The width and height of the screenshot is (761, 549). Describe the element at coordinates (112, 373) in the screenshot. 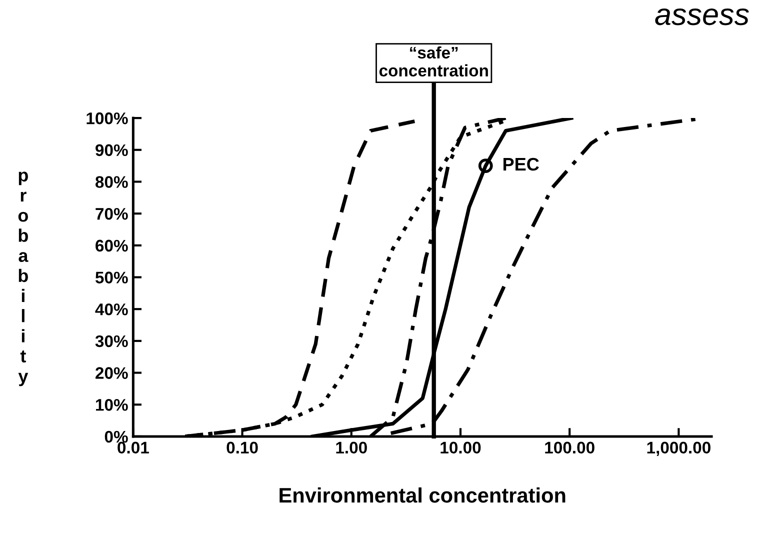

I see `y-tick-label: 20%` at that location.